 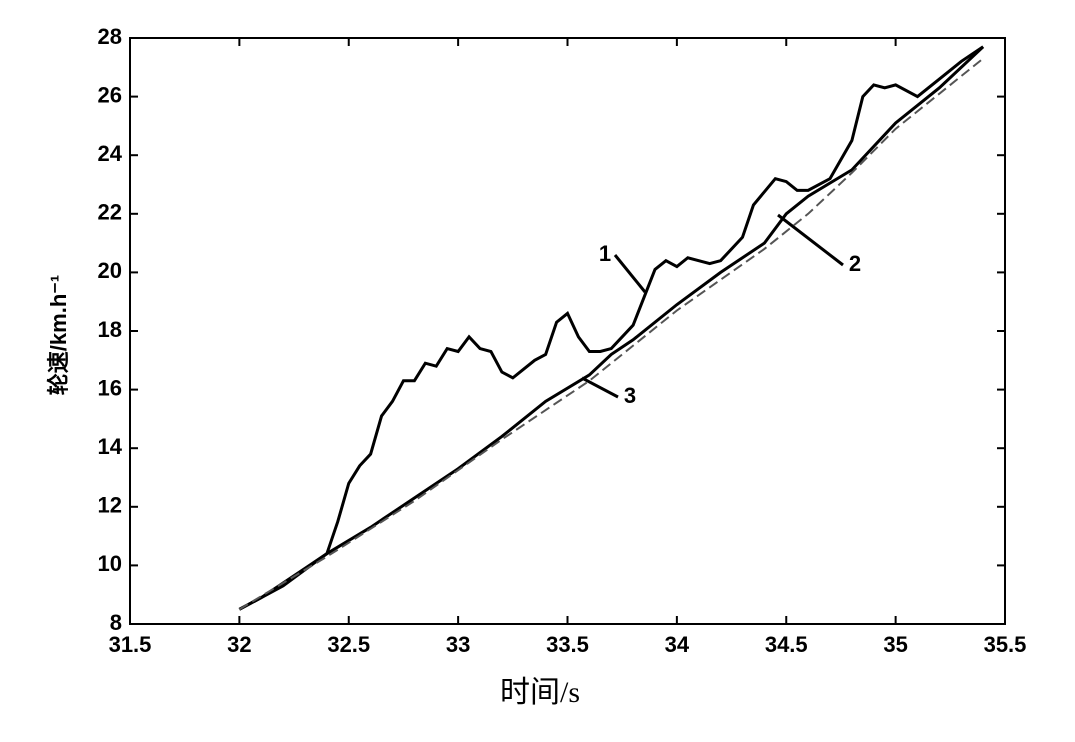 What do you see at coordinates (895, 644) in the screenshot?
I see `x-tick-label: 35` at bounding box center [895, 644].